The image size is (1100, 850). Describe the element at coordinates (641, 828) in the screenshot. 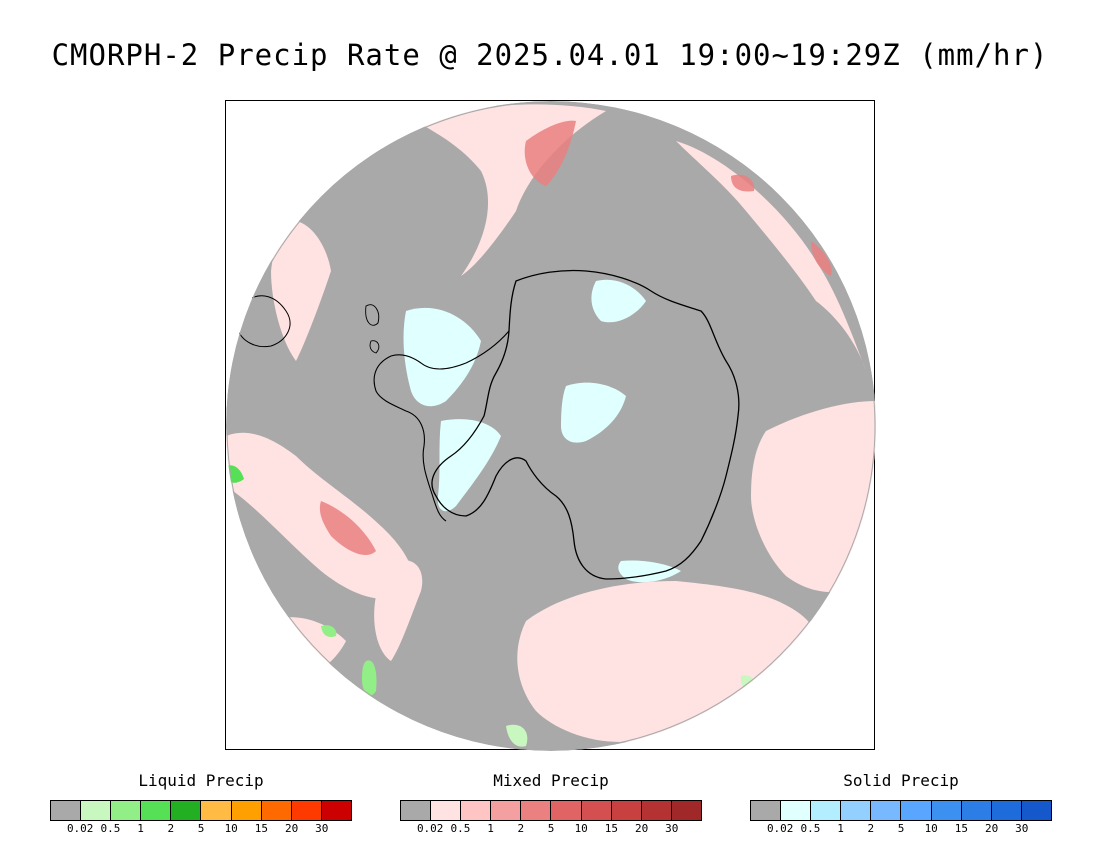

I see `tick-label-mixed-7: 20` at that location.